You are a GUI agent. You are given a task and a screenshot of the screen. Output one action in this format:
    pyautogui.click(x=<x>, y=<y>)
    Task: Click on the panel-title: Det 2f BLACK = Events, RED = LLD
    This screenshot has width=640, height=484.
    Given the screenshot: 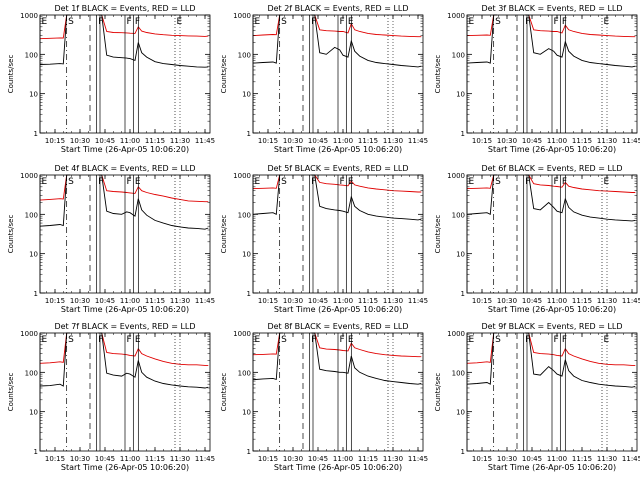 What is the action you would take?
    pyautogui.click(x=337, y=8)
    